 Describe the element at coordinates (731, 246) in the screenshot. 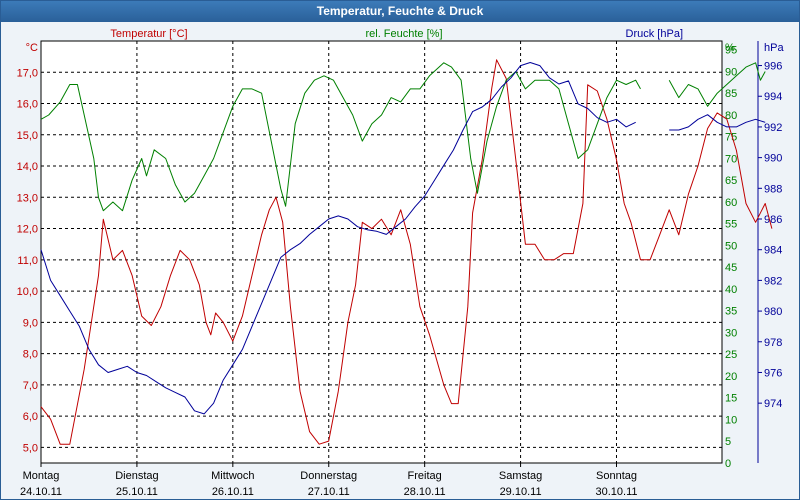

I see `humidity-tick-label: 50` at that location.